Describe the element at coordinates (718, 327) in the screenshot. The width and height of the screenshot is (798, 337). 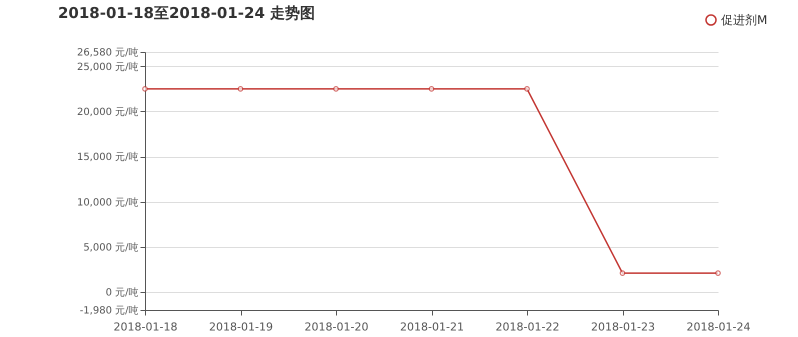
I see `x-tick-label: 2018-01-24` at that location.